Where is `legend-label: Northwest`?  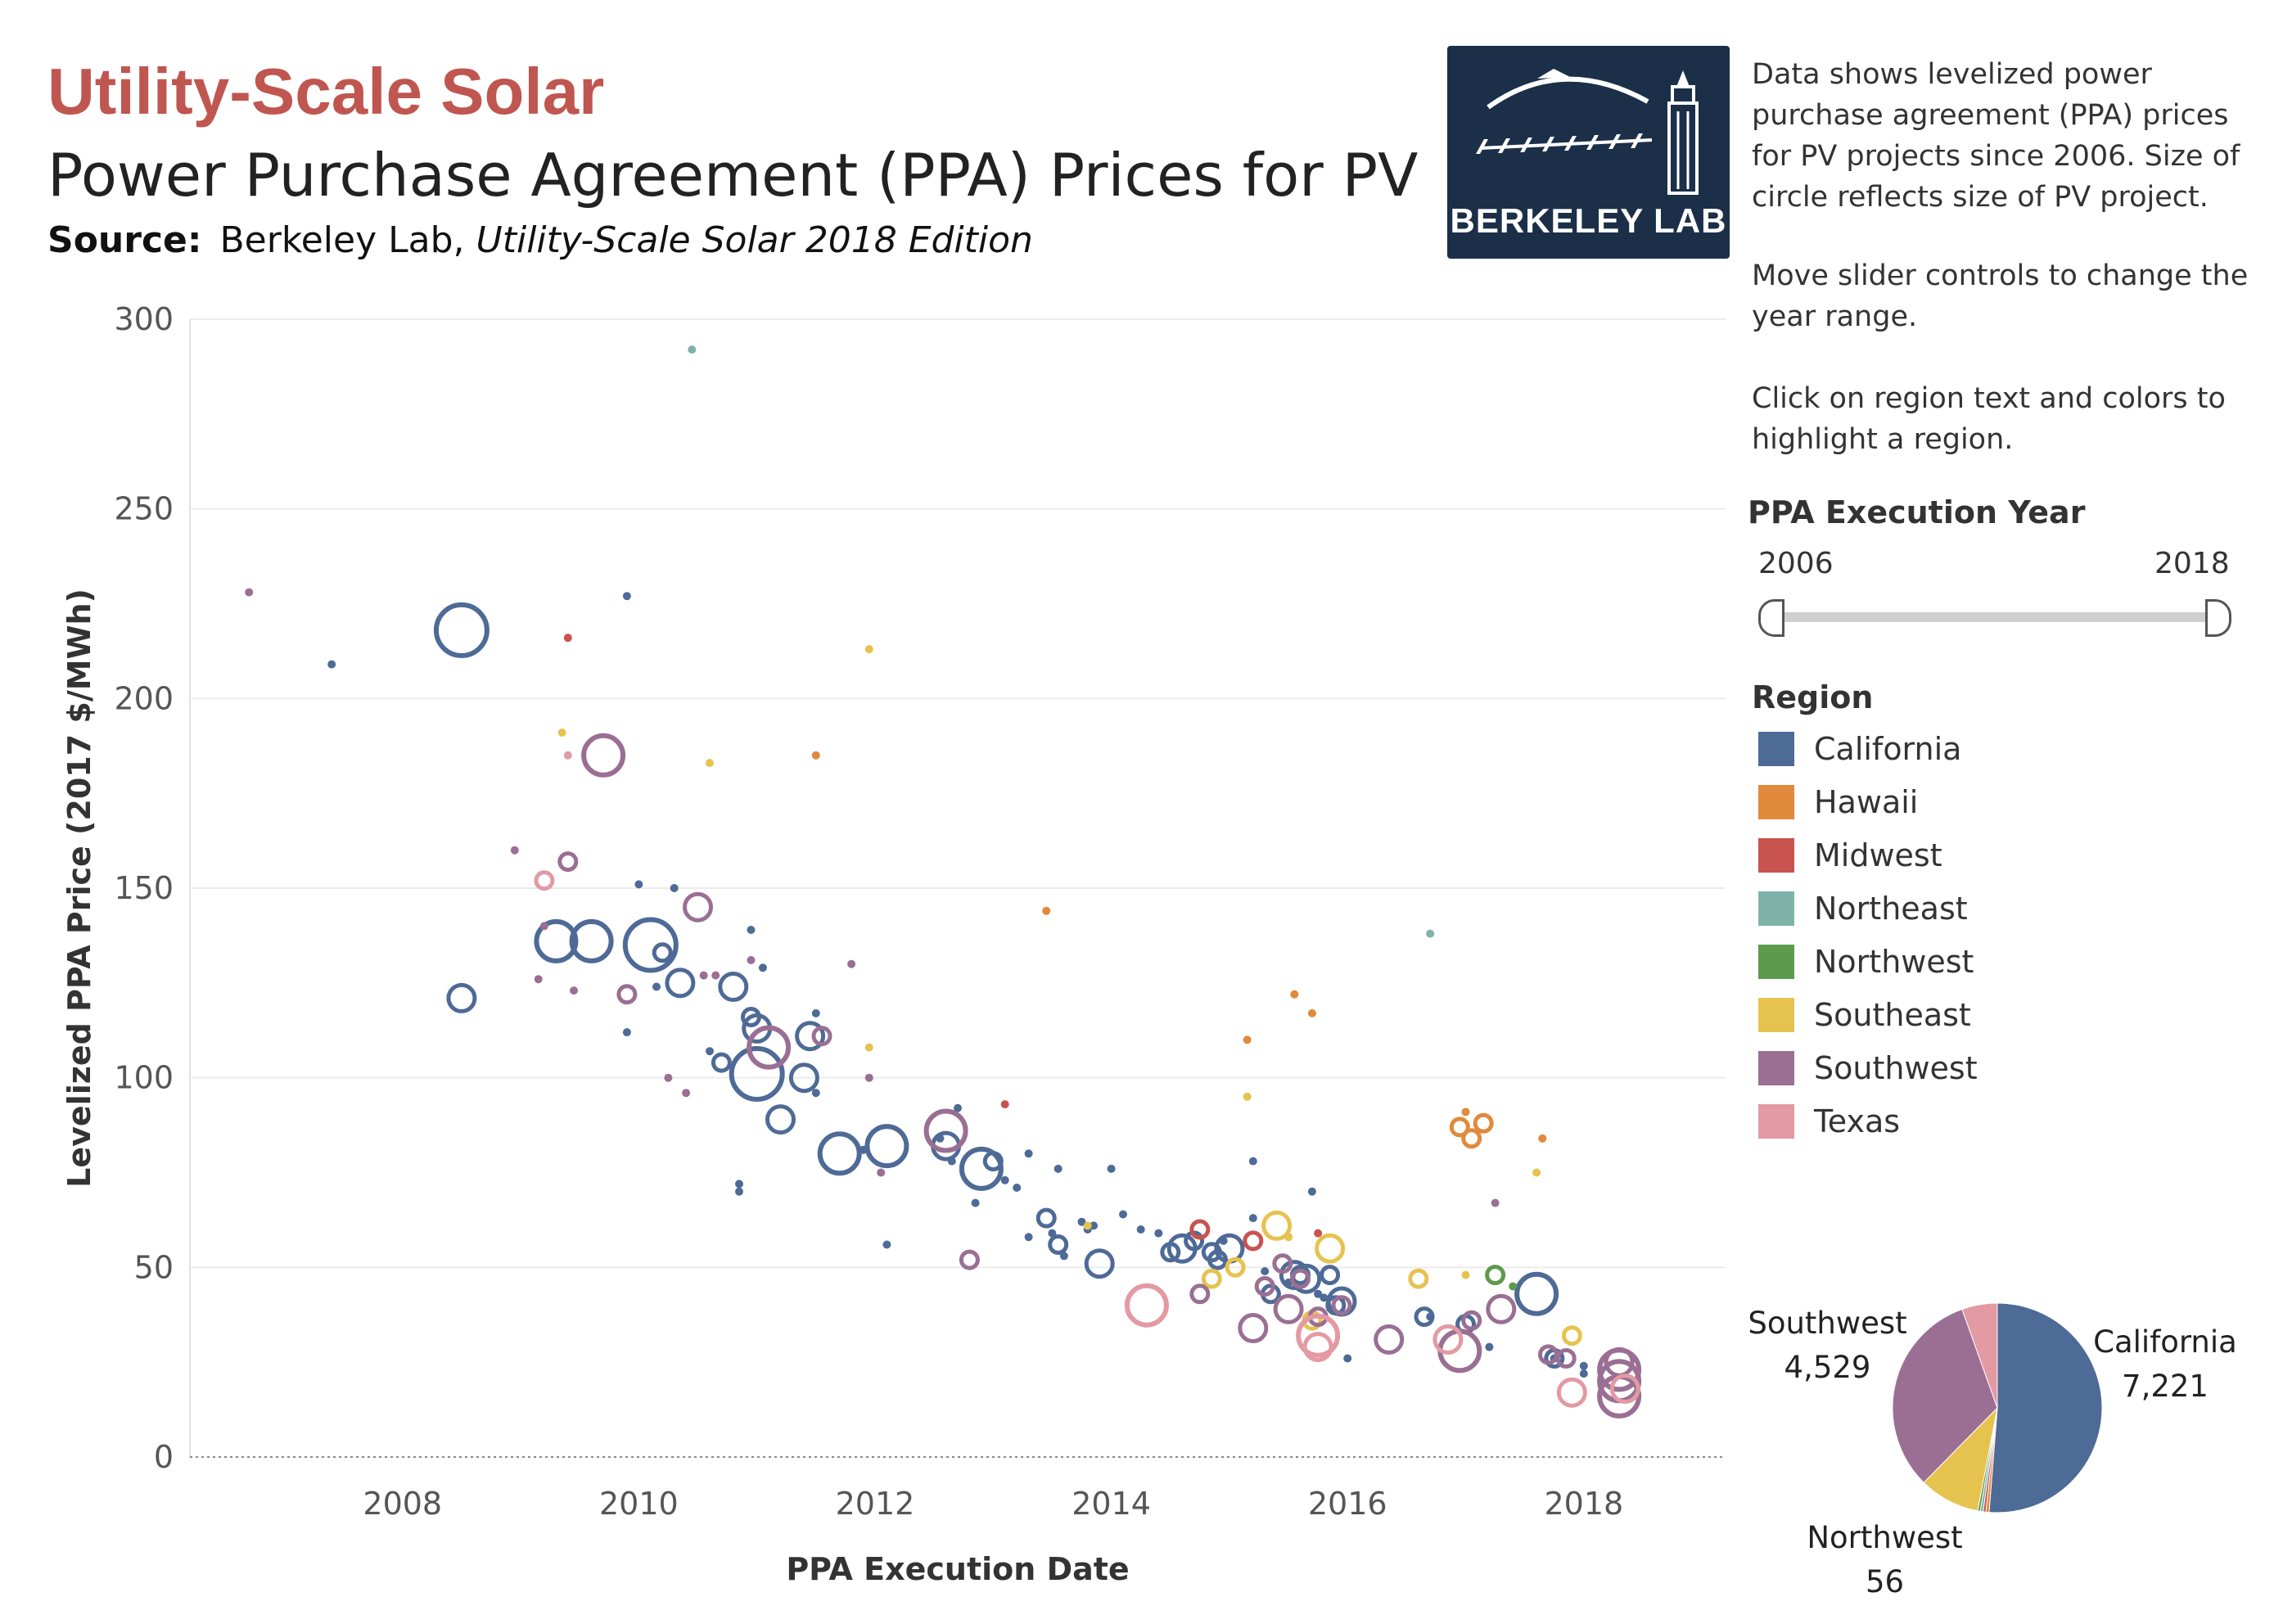
legend-label: Northwest is located at coordinates (1894, 962).